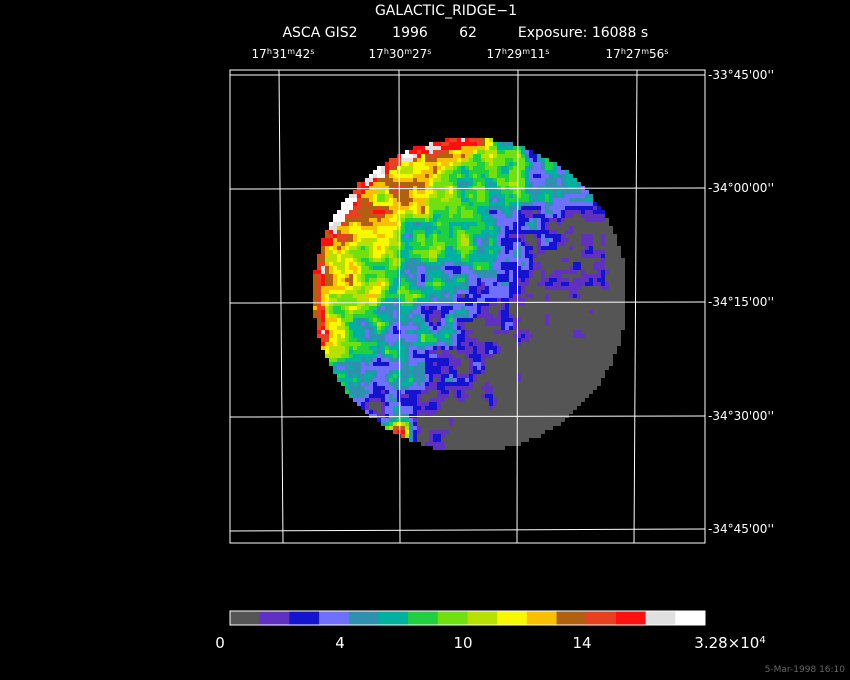 Image resolution: width=850 pixels, height=680 pixels. Describe the element at coordinates (429, 51) in the screenshot. I see `ra-label-part: s` at that location.